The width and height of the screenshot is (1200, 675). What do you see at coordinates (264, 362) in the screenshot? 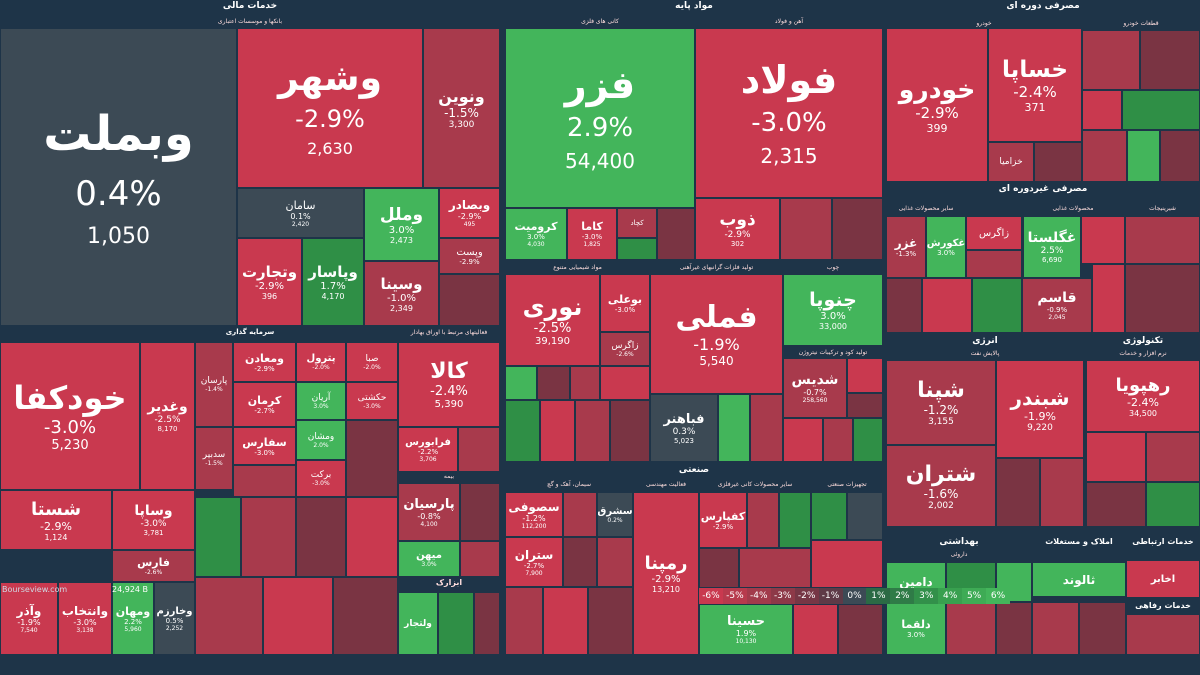
I see `tile-vmaaden: ومعادن -2.9%` at bounding box center [264, 362].